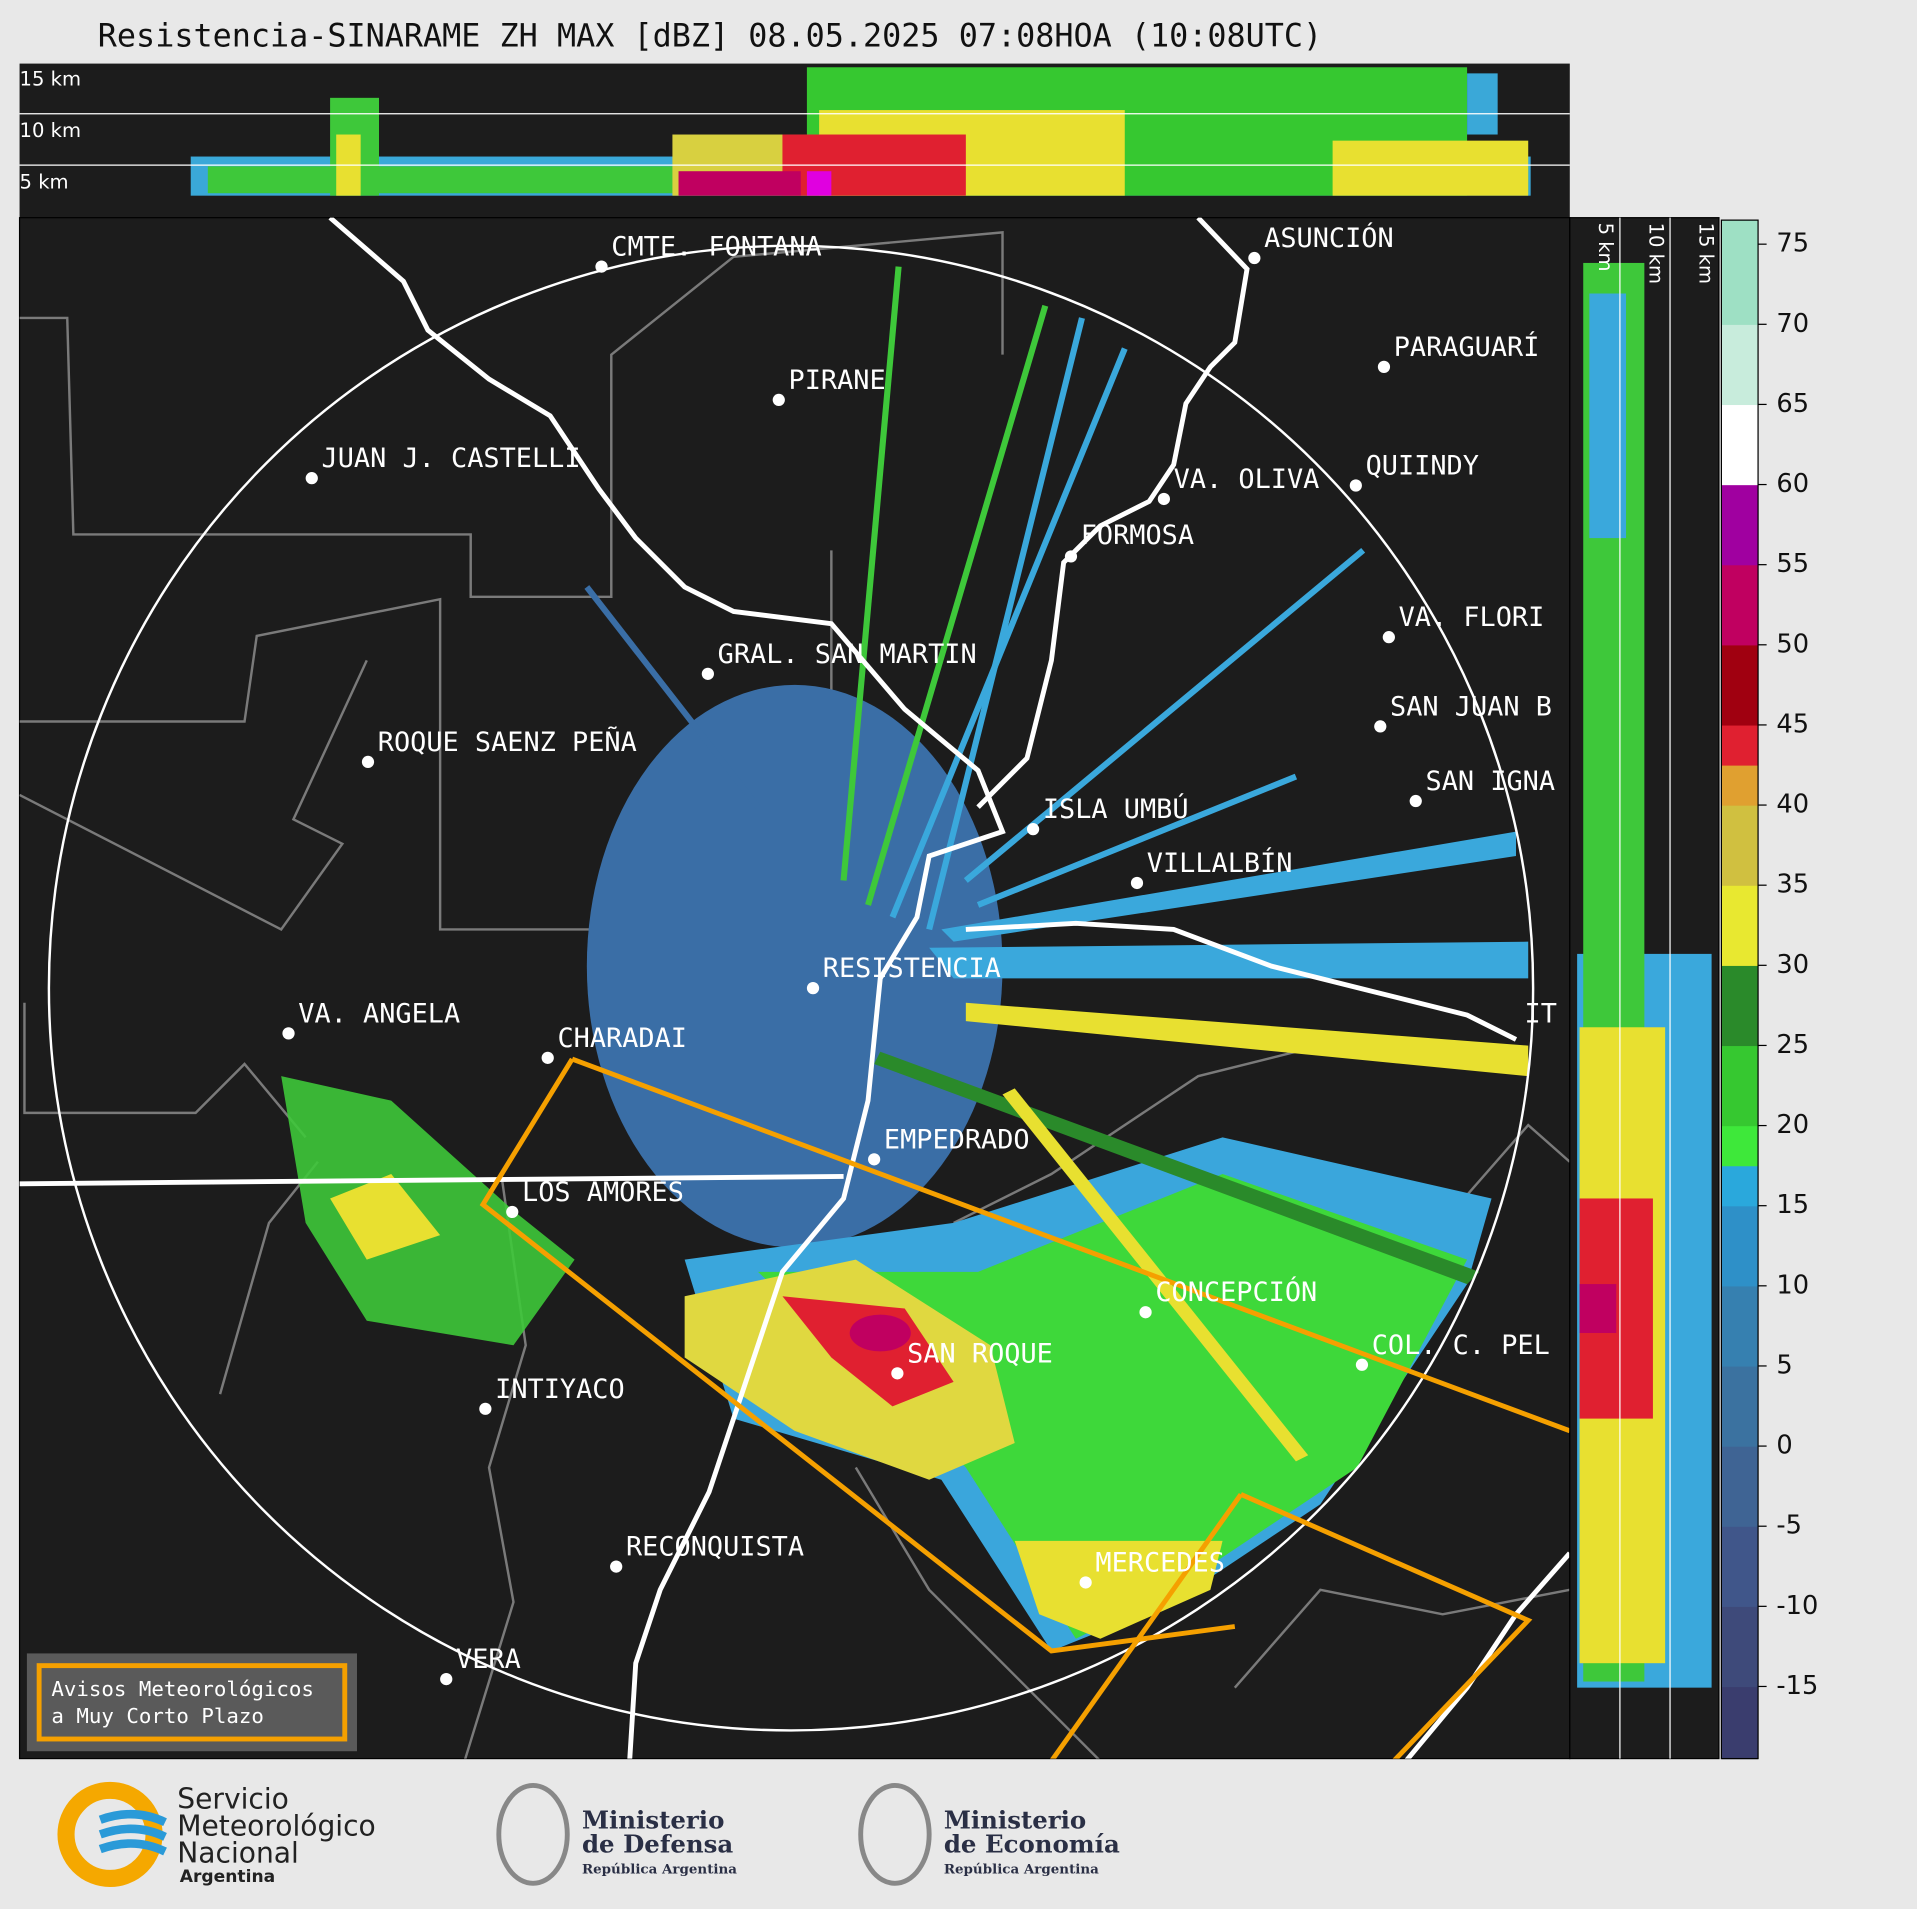 The image size is (1917, 1909). What do you see at coordinates (837, 380) in the screenshot?
I see `city-label: PIRANE` at bounding box center [837, 380].